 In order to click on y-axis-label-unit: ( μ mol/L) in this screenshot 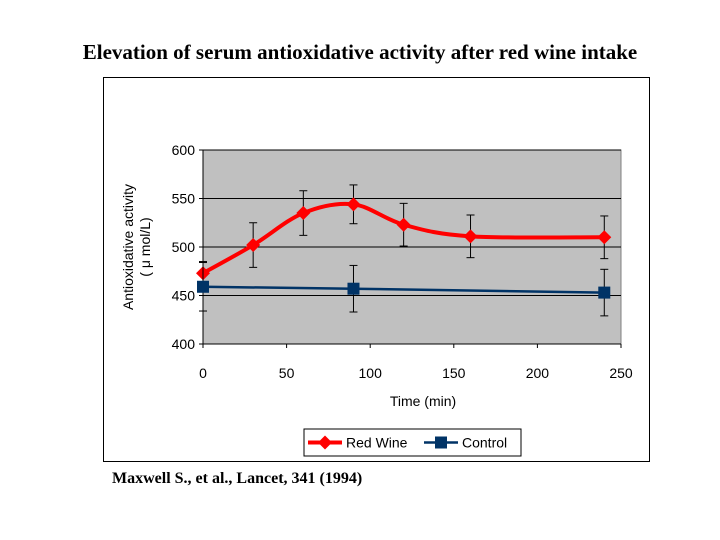, I will do `click(145, 246)`.